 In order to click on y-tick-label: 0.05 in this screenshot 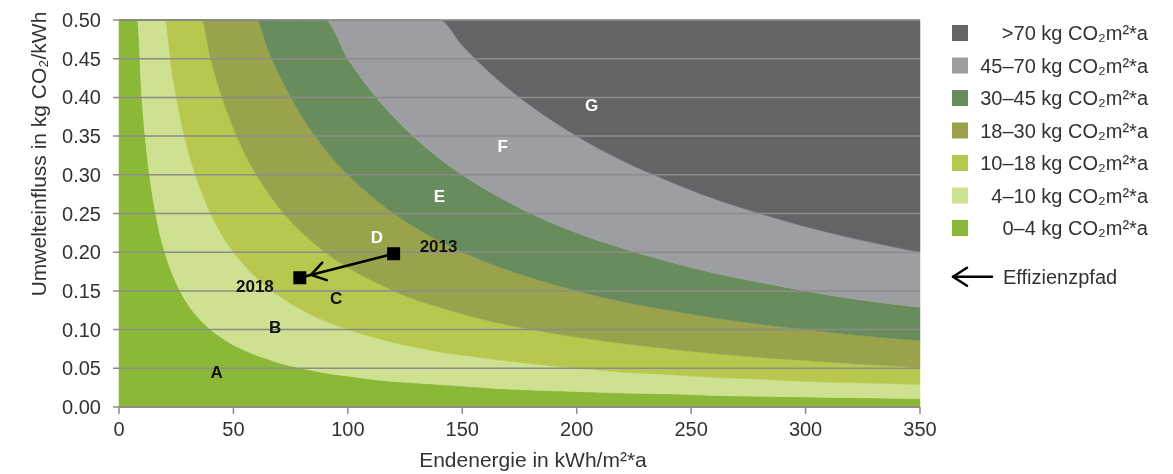, I will do `click(81, 368)`.